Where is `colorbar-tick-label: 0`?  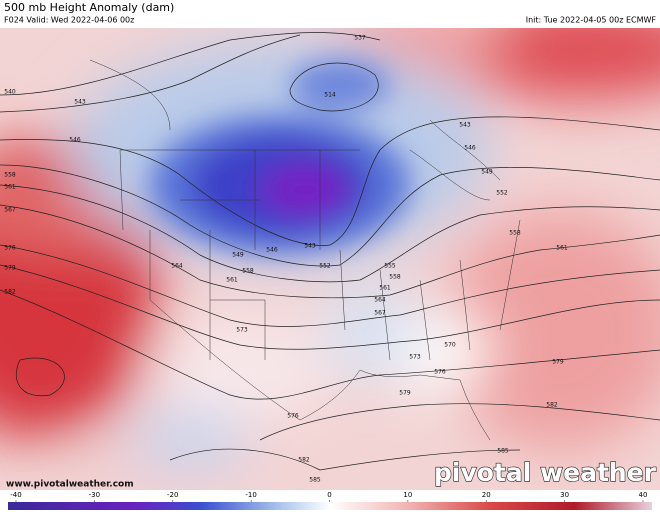
colorbar-tick-label: 0 is located at coordinates (329, 495).